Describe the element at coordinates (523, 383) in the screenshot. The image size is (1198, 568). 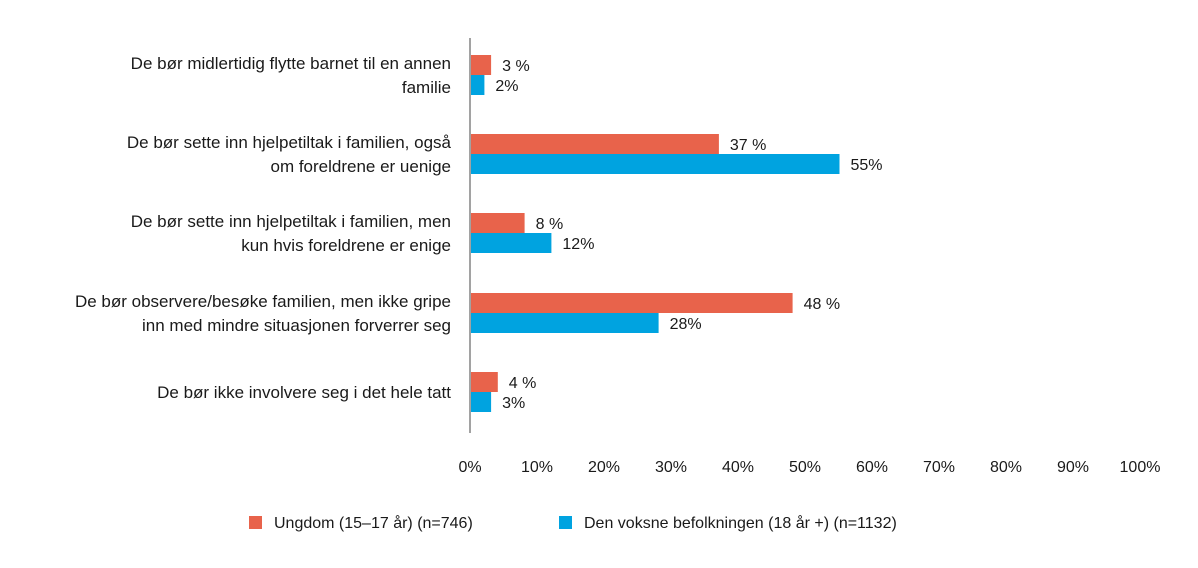
I see `data-label: 4 %` at that location.